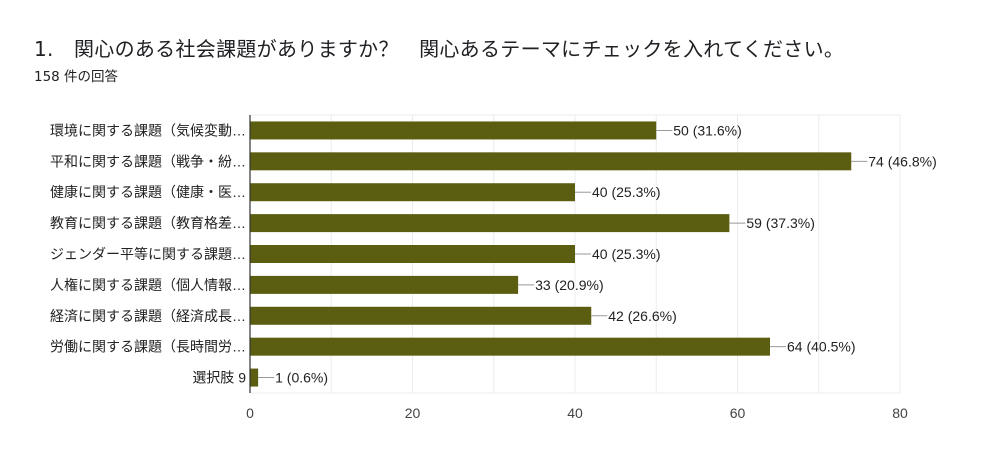  Describe the element at coordinates (76, 77) in the screenshot. I see `response-count: 158 件の回答` at that location.